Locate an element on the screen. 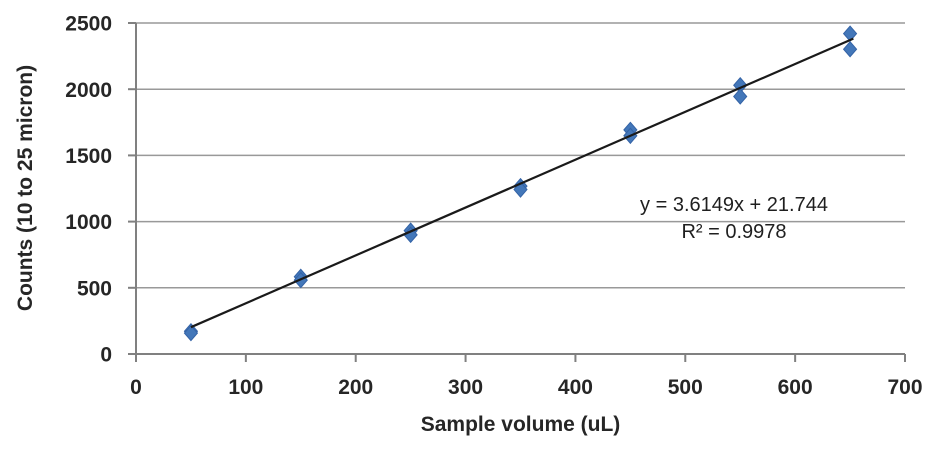 Image resolution: width=952 pixels, height=463 pixels. x-tick-label: 600 is located at coordinates (795, 387).